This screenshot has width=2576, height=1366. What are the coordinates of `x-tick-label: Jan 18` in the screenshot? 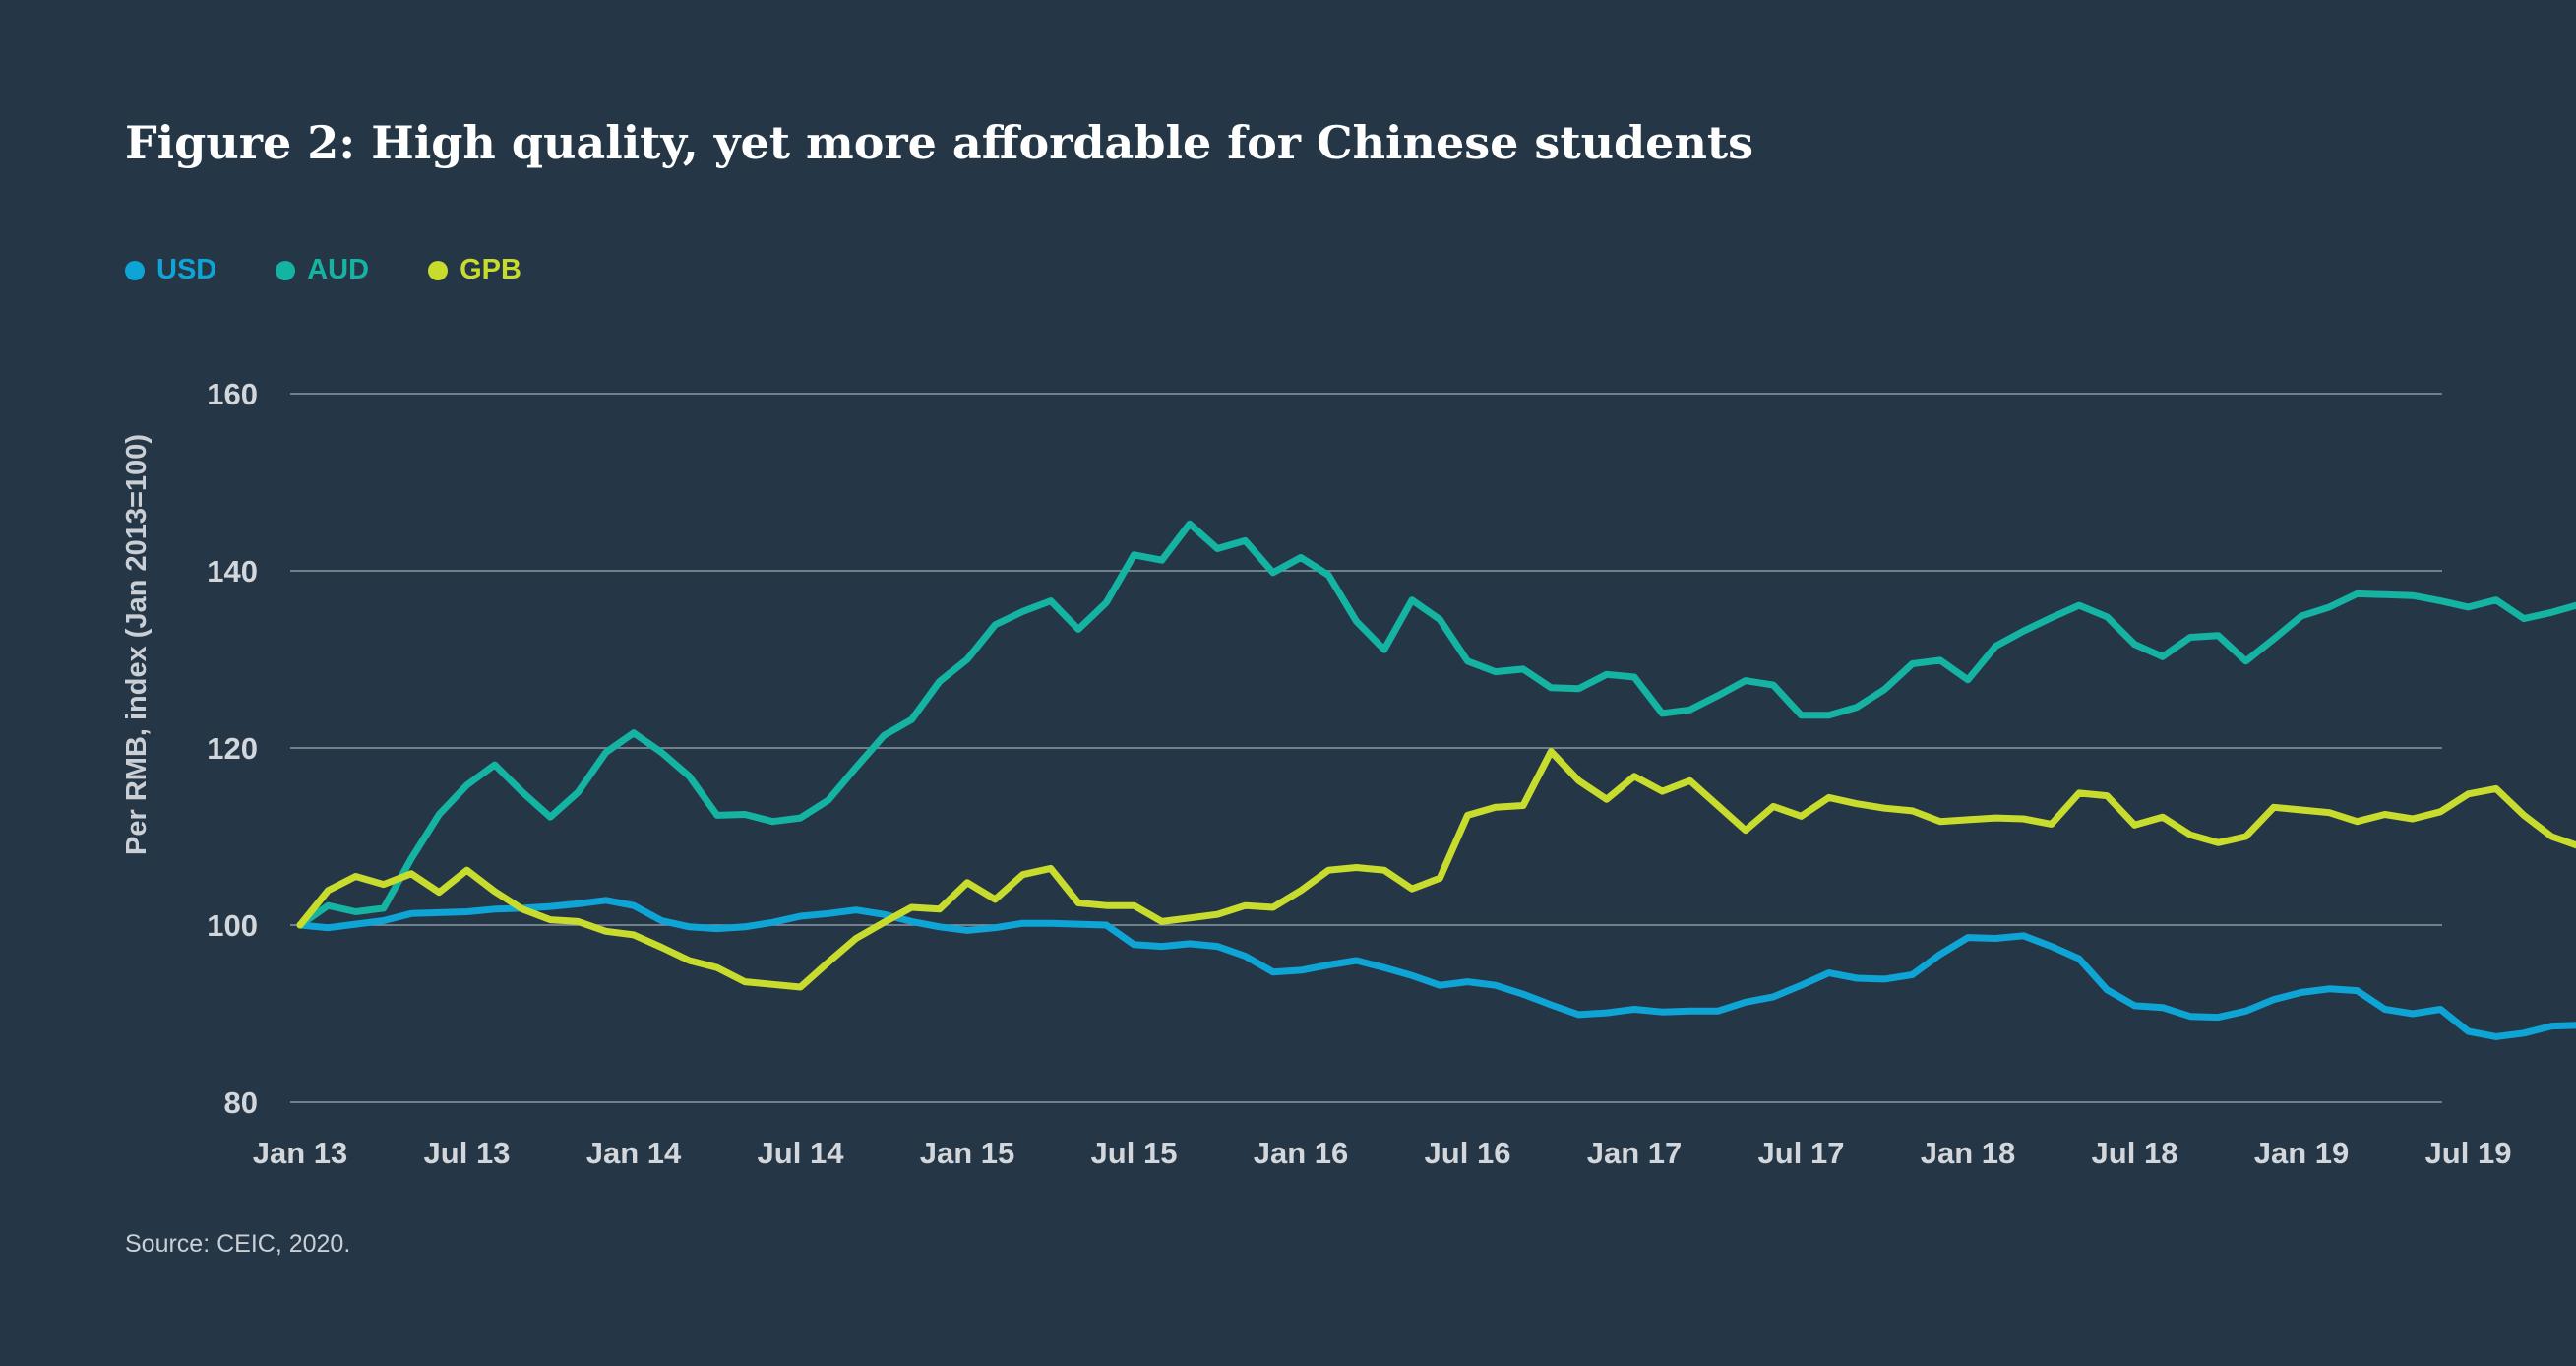 It's located at (1968, 1153).